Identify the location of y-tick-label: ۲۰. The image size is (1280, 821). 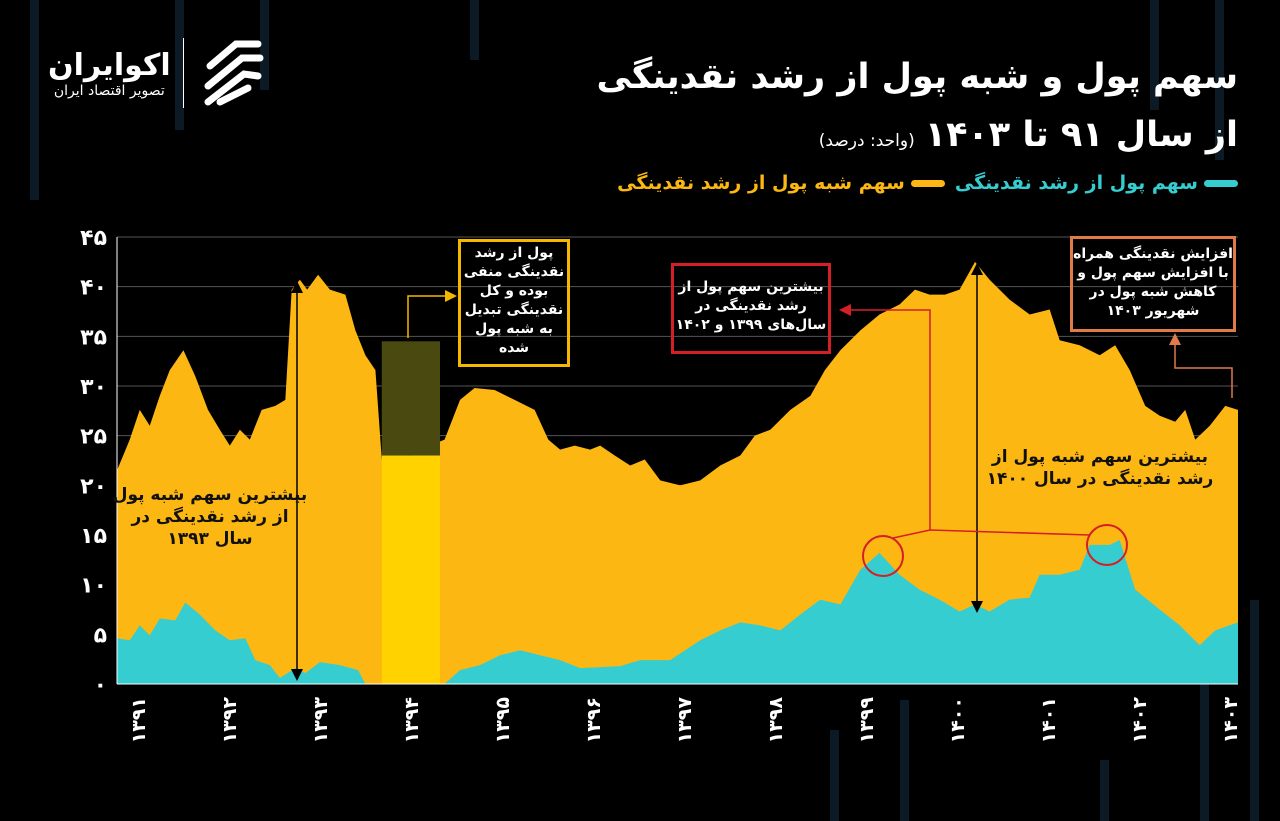
(93, 486).